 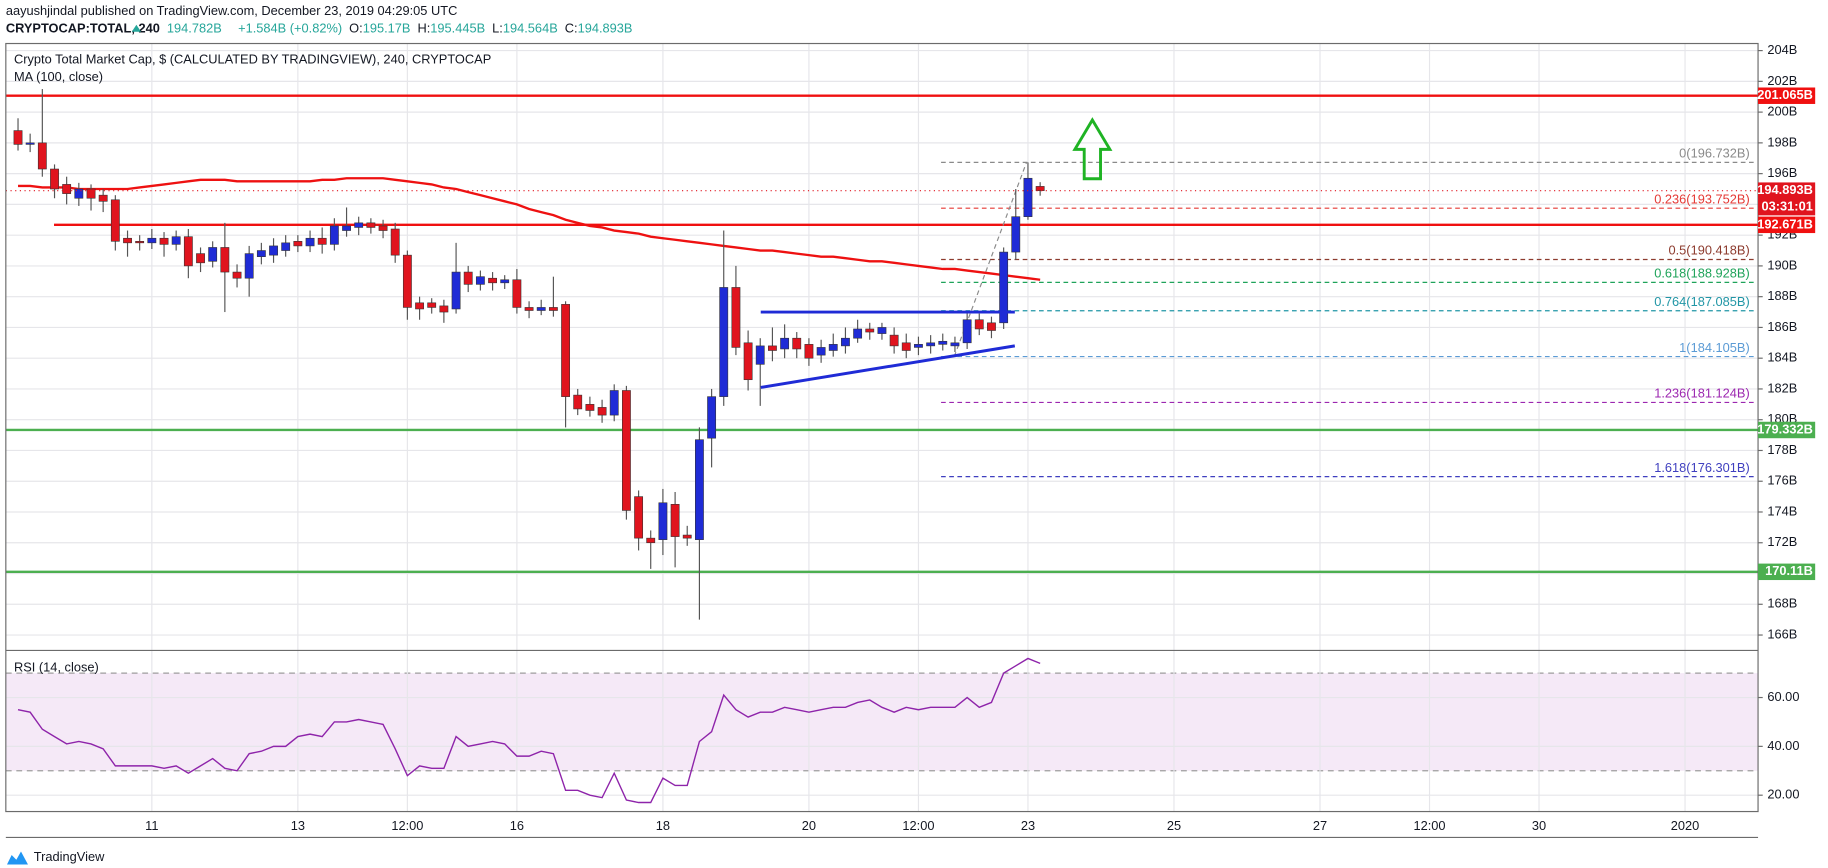 I want to click on fib-label: 1(184.105B), so click(x=1714, y=347).